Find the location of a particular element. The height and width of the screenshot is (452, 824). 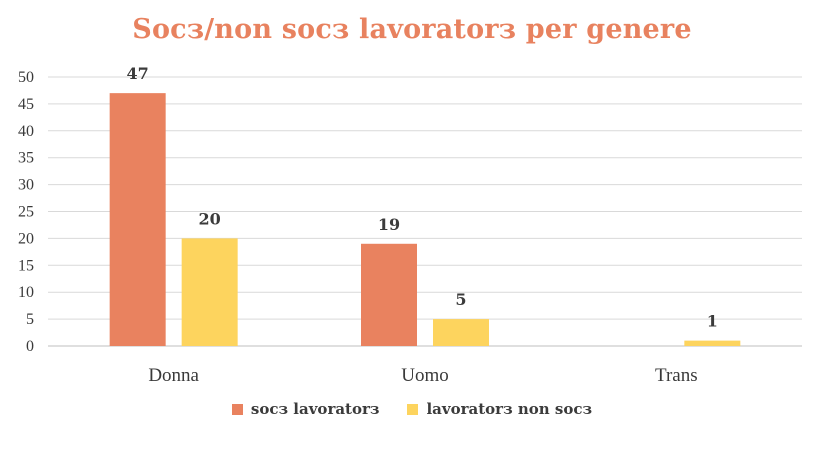

legend-label-series-1: socз lavoratorз is located at coordinates (315, 409).